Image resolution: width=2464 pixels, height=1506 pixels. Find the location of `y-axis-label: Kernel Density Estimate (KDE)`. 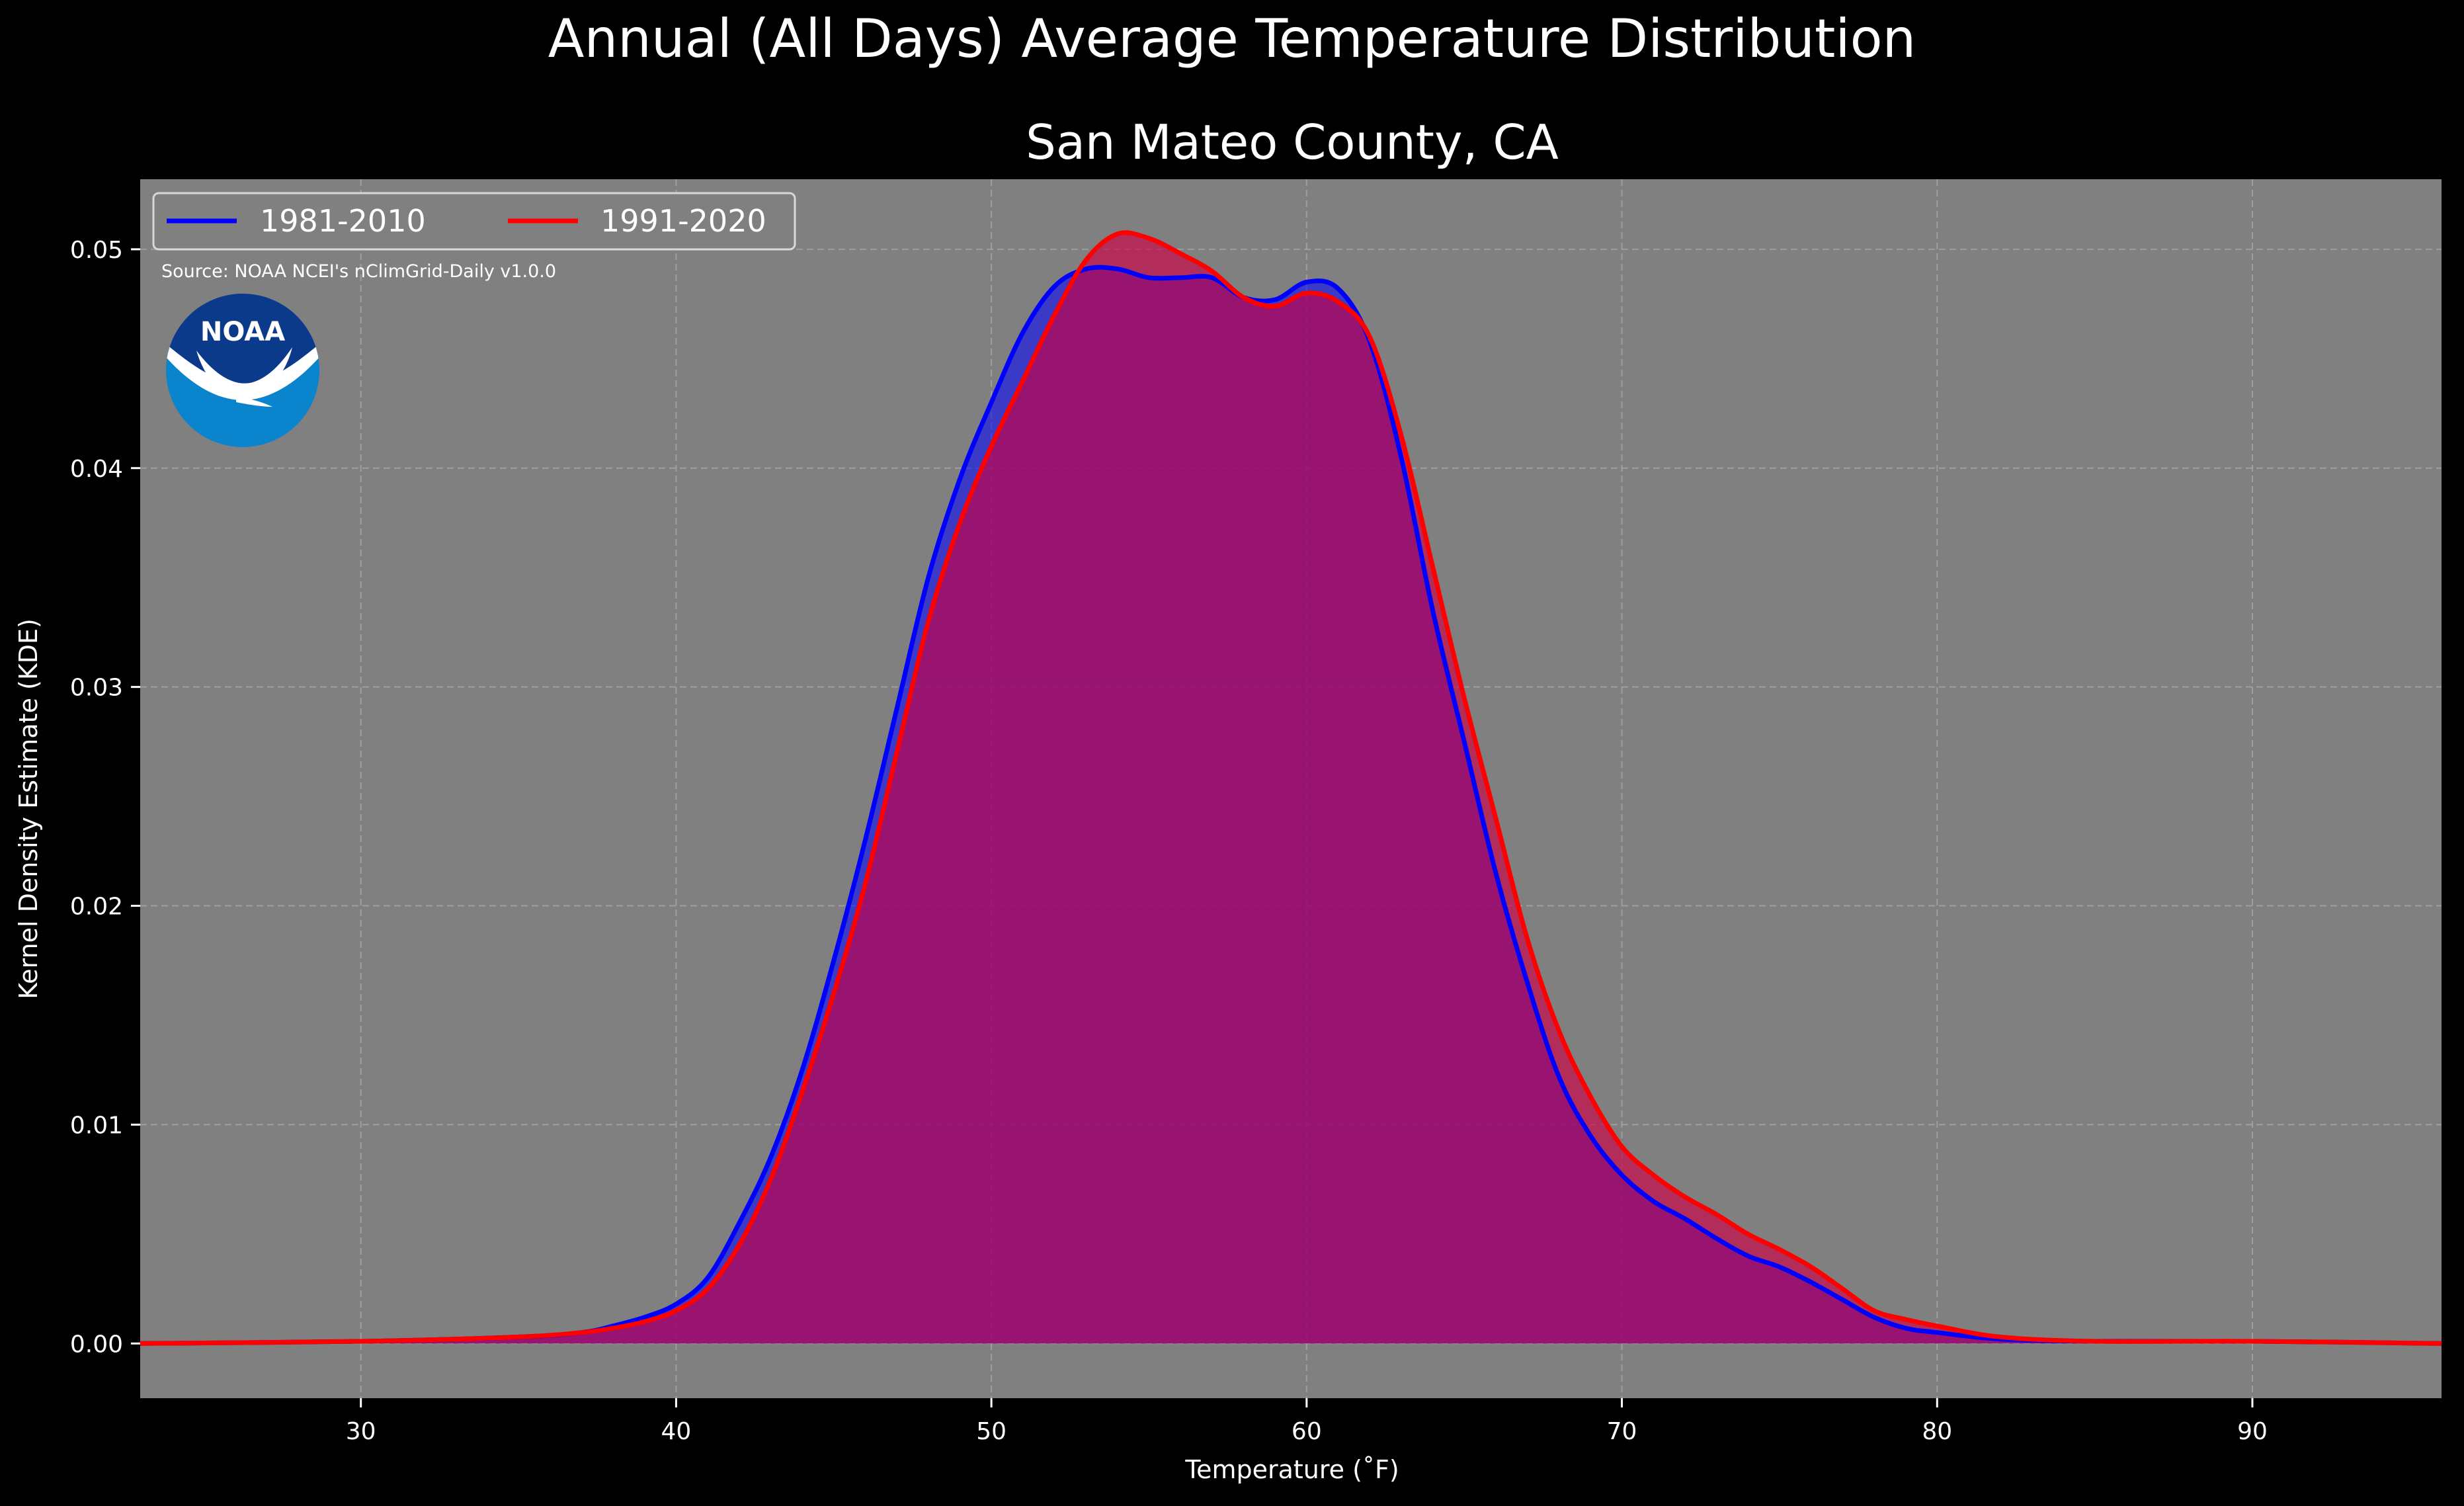

y-axis-label: Kernel Density Estimate (KDE) is located at coordinates (29, 809).